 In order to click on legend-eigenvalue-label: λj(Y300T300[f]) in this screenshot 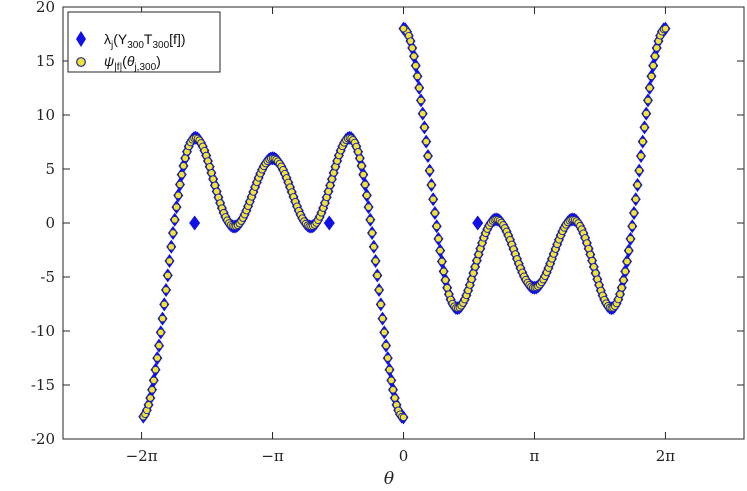, I will do `click(145, 41)`.